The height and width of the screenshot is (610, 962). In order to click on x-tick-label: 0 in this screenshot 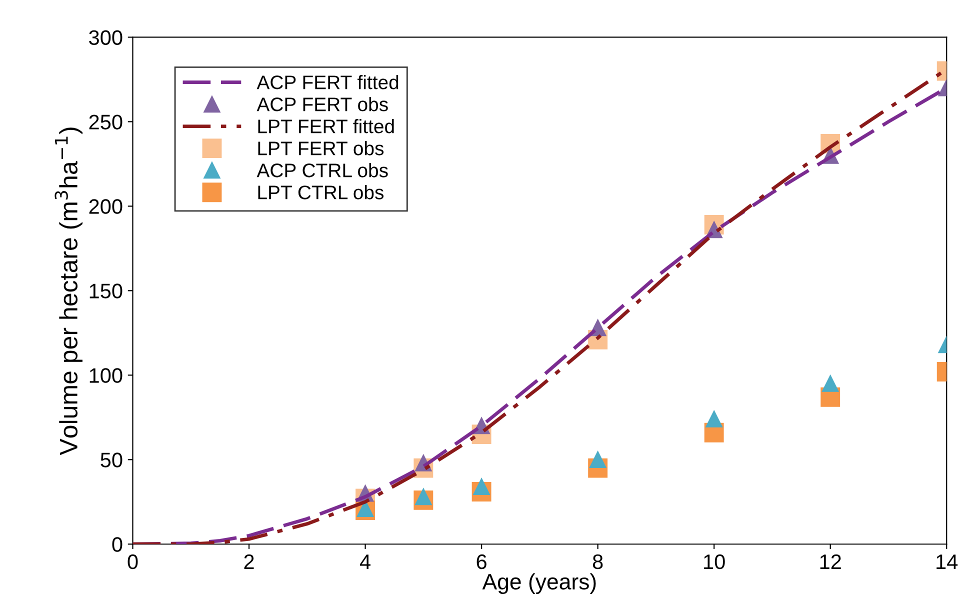, I will do `click(133, 562)`.